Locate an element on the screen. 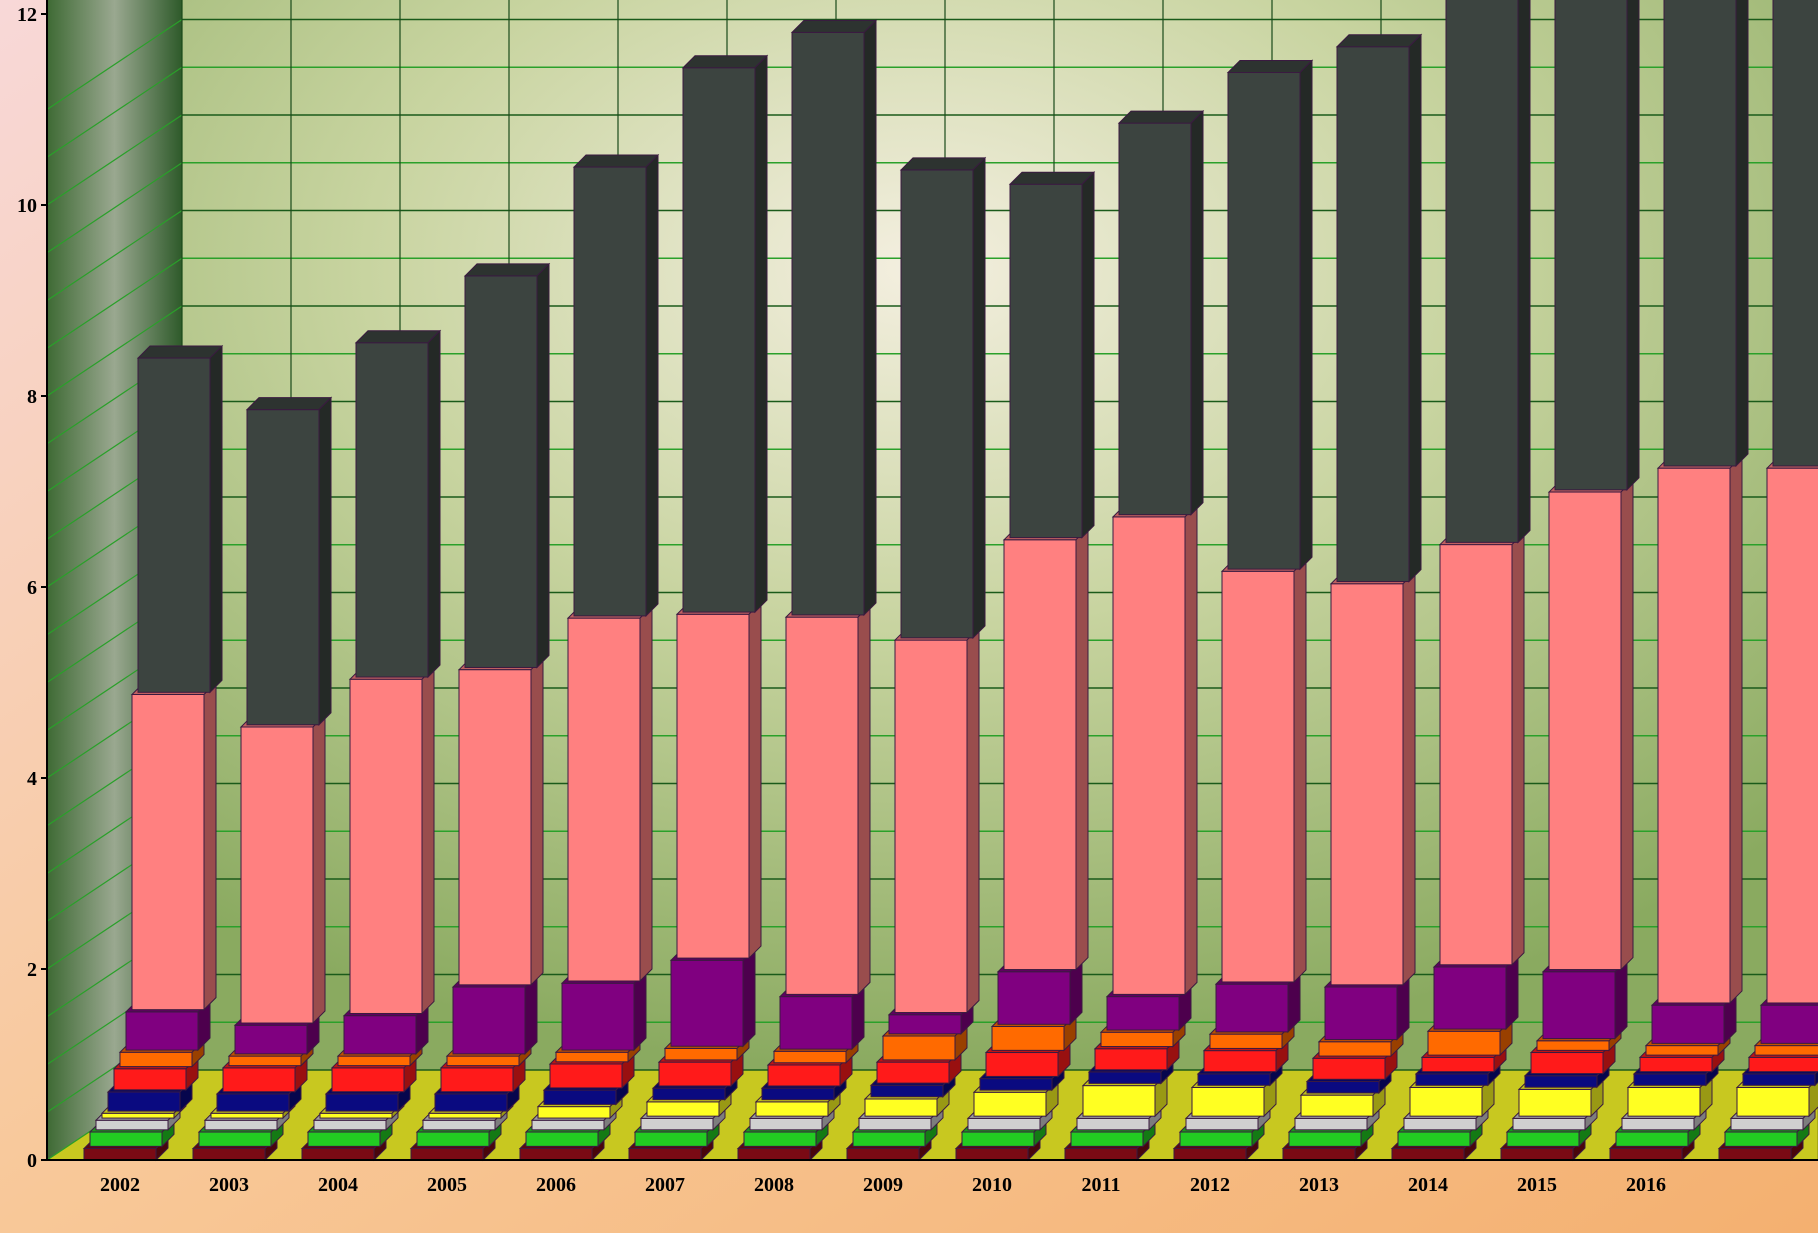  y-tick-label: 6 is located at coordinates (32, 588).